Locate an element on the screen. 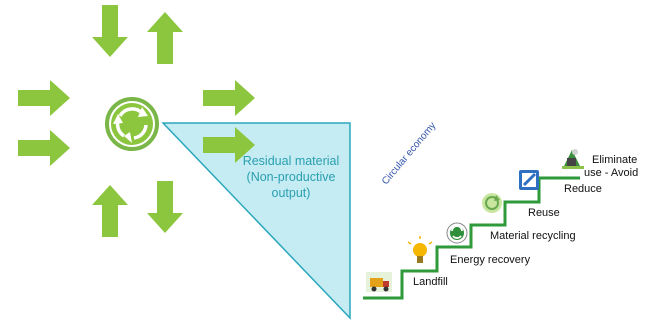 The height and width of the screenshot is (325, 662). arrow-down-bottom-right is located at coordinates (165, 207).